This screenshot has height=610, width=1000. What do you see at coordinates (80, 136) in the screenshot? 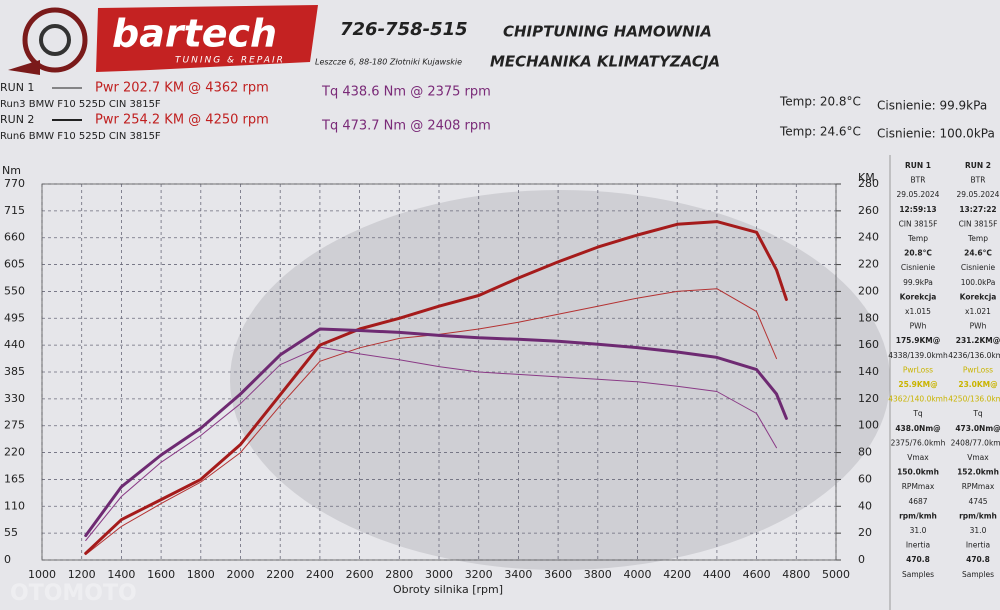
I see `run-description: Run6 BMW F10 525D CIN 3815F` at bounding box center [80, 136].